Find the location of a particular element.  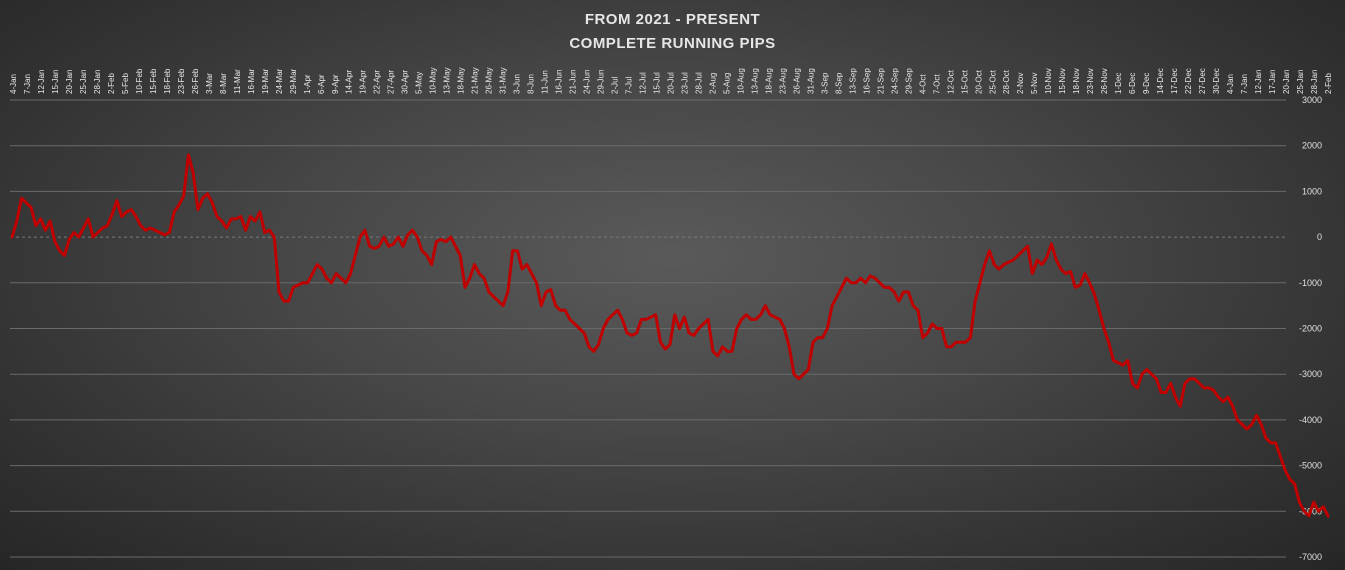

x-tick-label-5: 25-Jan is located at coordinates (83, 82).